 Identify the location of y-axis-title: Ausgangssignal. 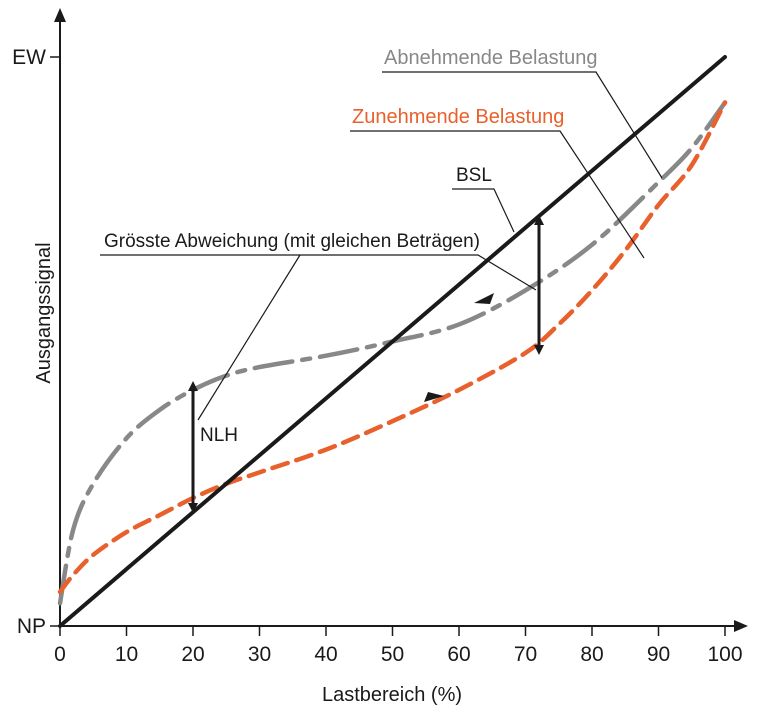
(44, 312).